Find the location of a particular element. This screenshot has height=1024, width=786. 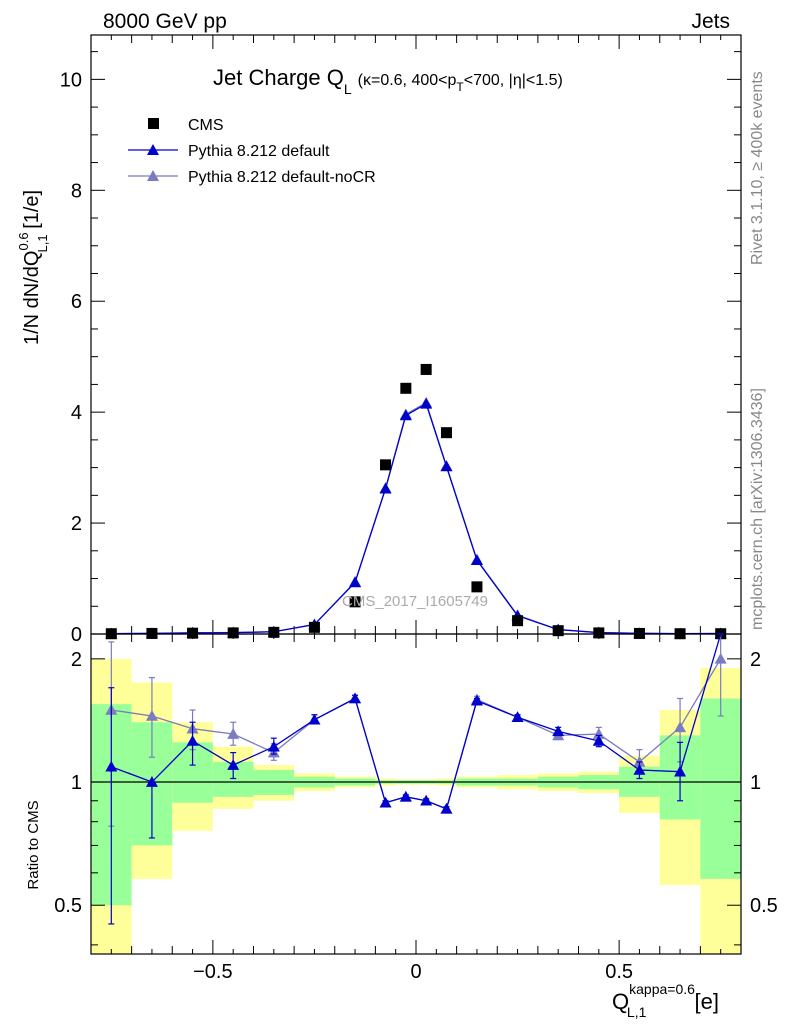

ratio-y-tick-label-right: 2 is located at coordinates (755, 660).